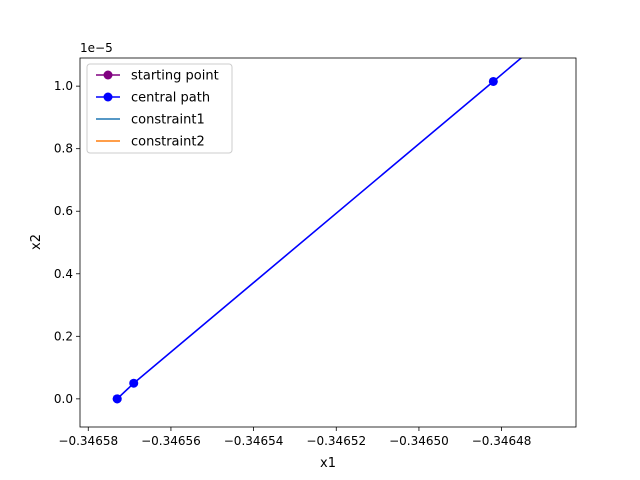 The image size is (640, 480). I want to click on y-tick-label: 0.4, so click(63, 274).